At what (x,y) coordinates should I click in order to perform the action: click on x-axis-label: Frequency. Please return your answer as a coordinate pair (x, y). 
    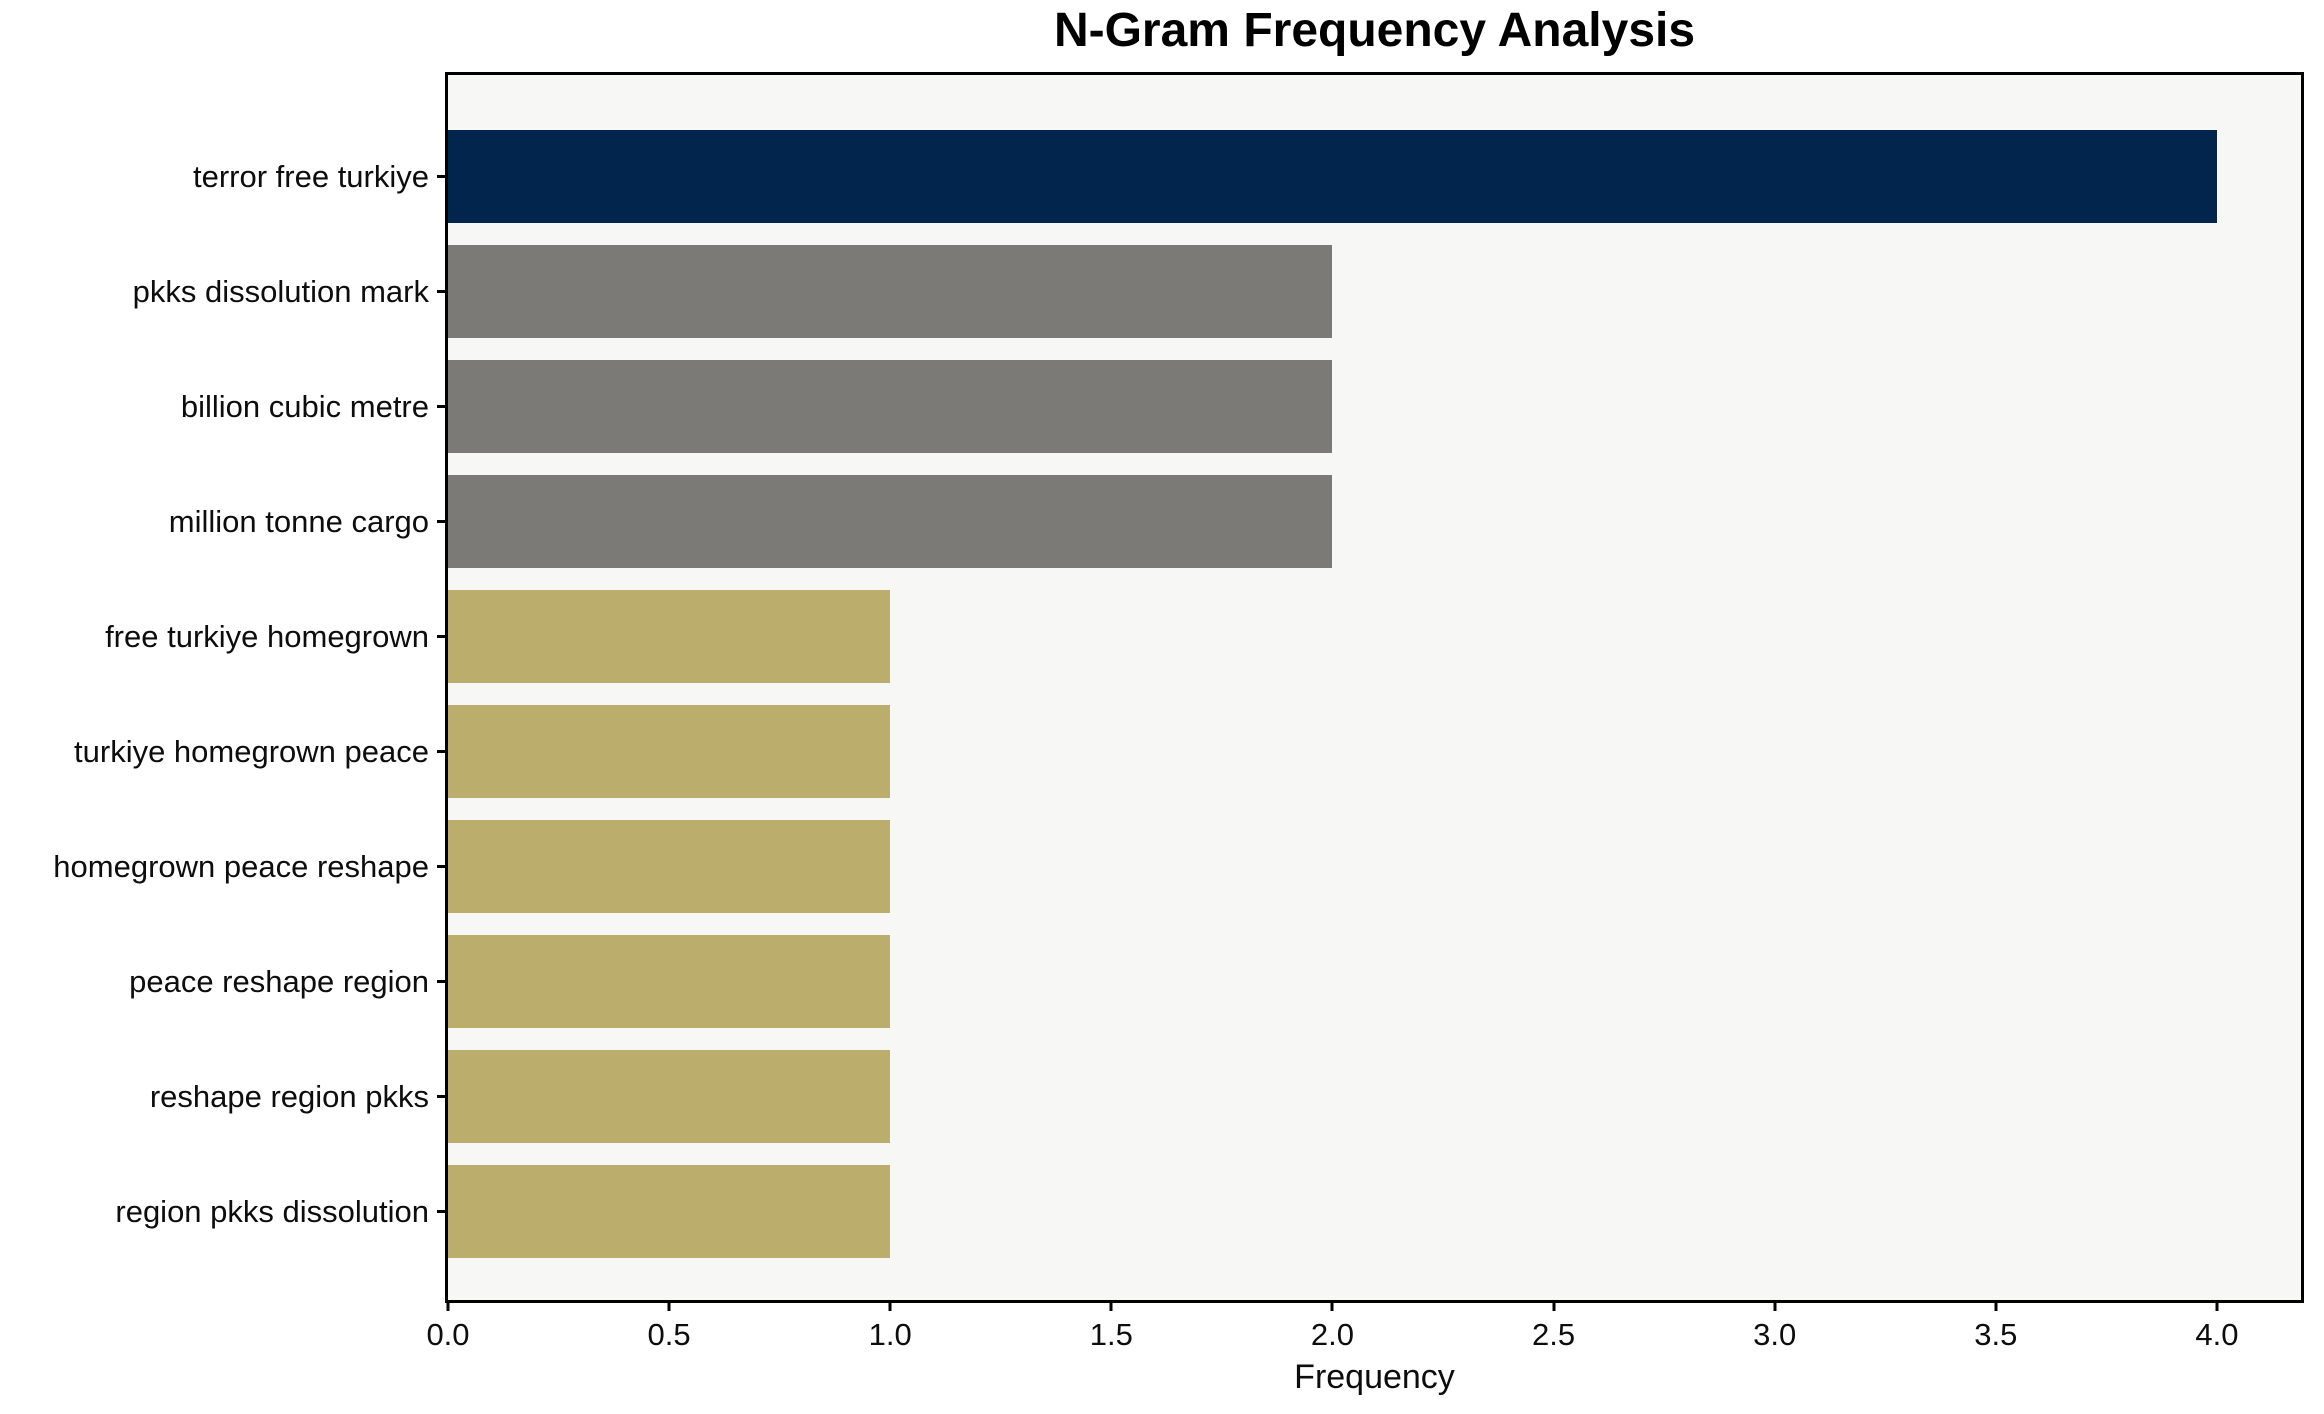
    Looking at the image, I should click on (1374, 1377).